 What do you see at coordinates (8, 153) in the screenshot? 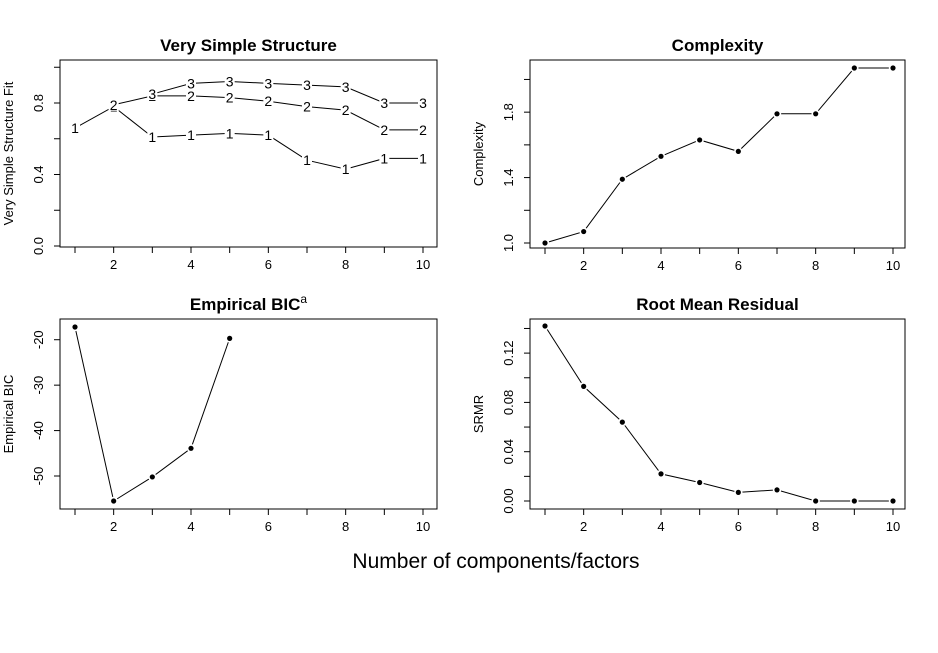
I see `y-axis-label: Very Simple Structure Fit` at bounding box center [8, 153].